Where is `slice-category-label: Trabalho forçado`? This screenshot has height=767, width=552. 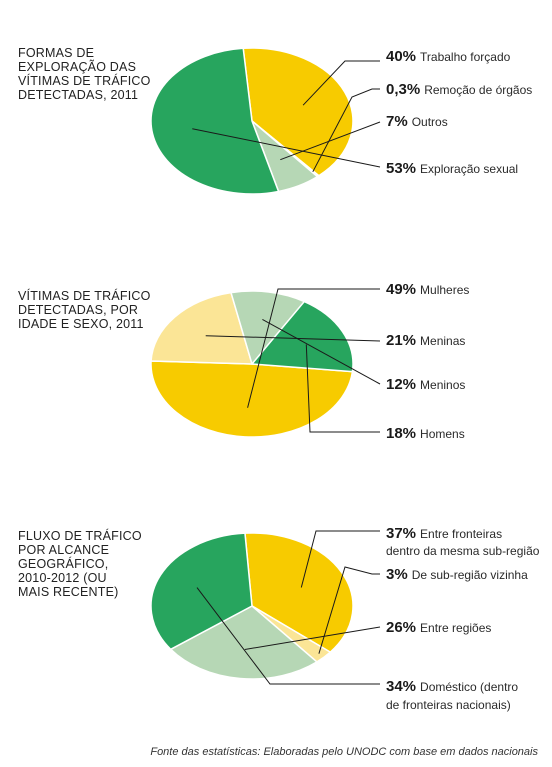 slice-category-label: Trabalho forçado is located at coordinates (465, 57).